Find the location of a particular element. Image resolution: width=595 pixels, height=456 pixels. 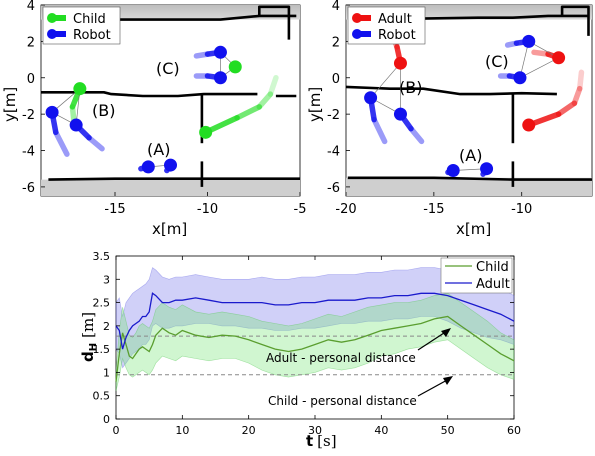

p2-xtick-label-2: -10 is located at coordinates (521, 209).